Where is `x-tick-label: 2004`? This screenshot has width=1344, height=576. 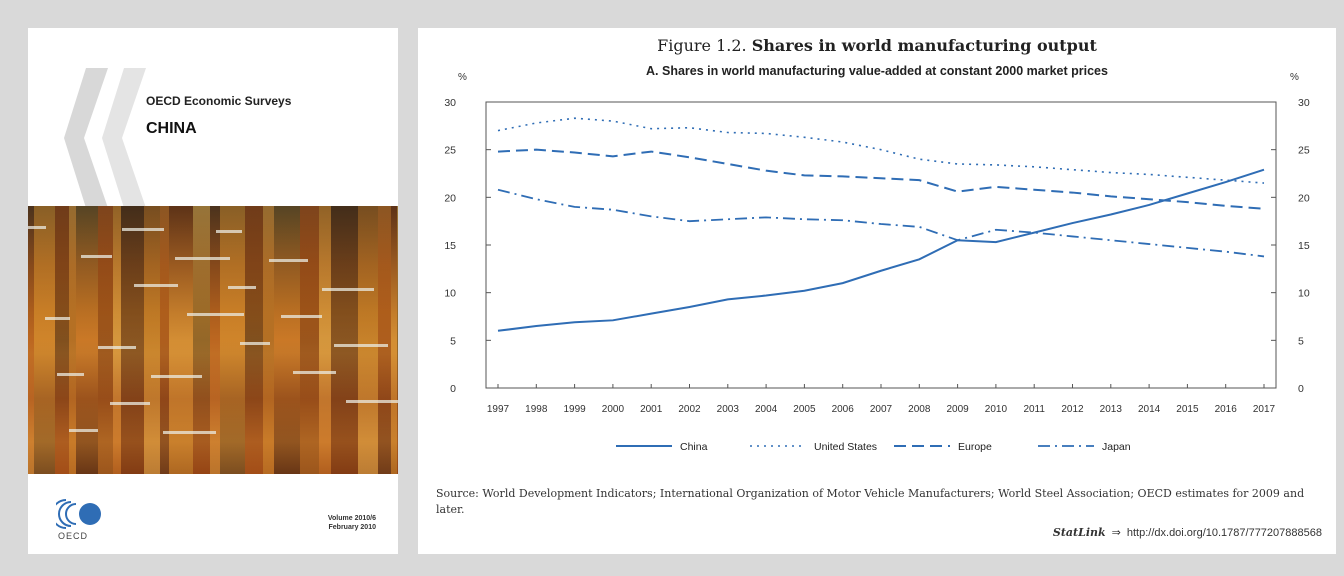 x-tick-label: 2004 is located at coordinates (766, 409).